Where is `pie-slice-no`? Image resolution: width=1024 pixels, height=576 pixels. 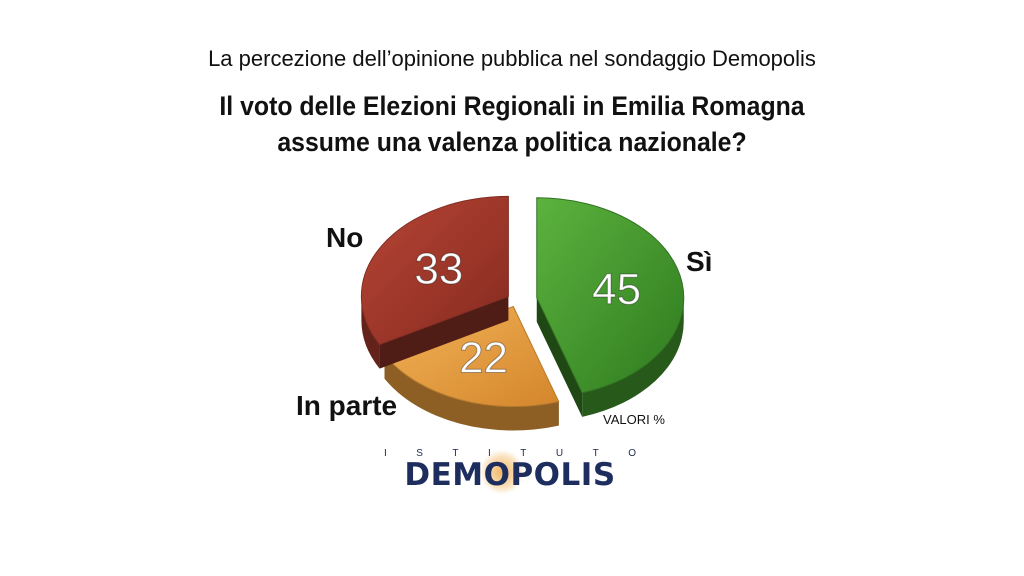 pie-slice-no is located at coordinates (434, 282).